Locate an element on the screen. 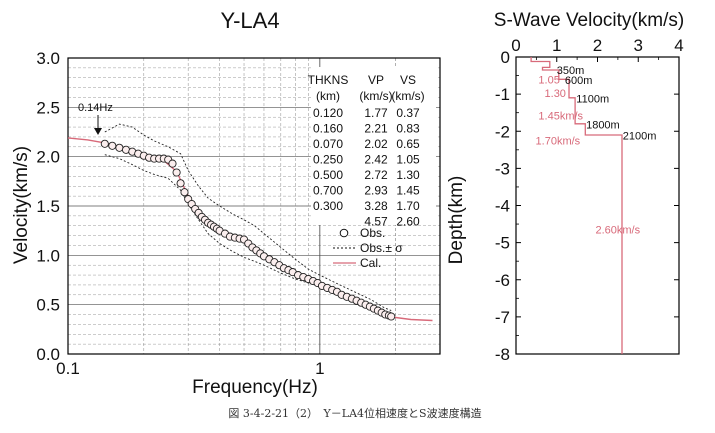 This screenshot has width=715, height=433. table-cell: 0.120 is located at coordinates (328, 113).